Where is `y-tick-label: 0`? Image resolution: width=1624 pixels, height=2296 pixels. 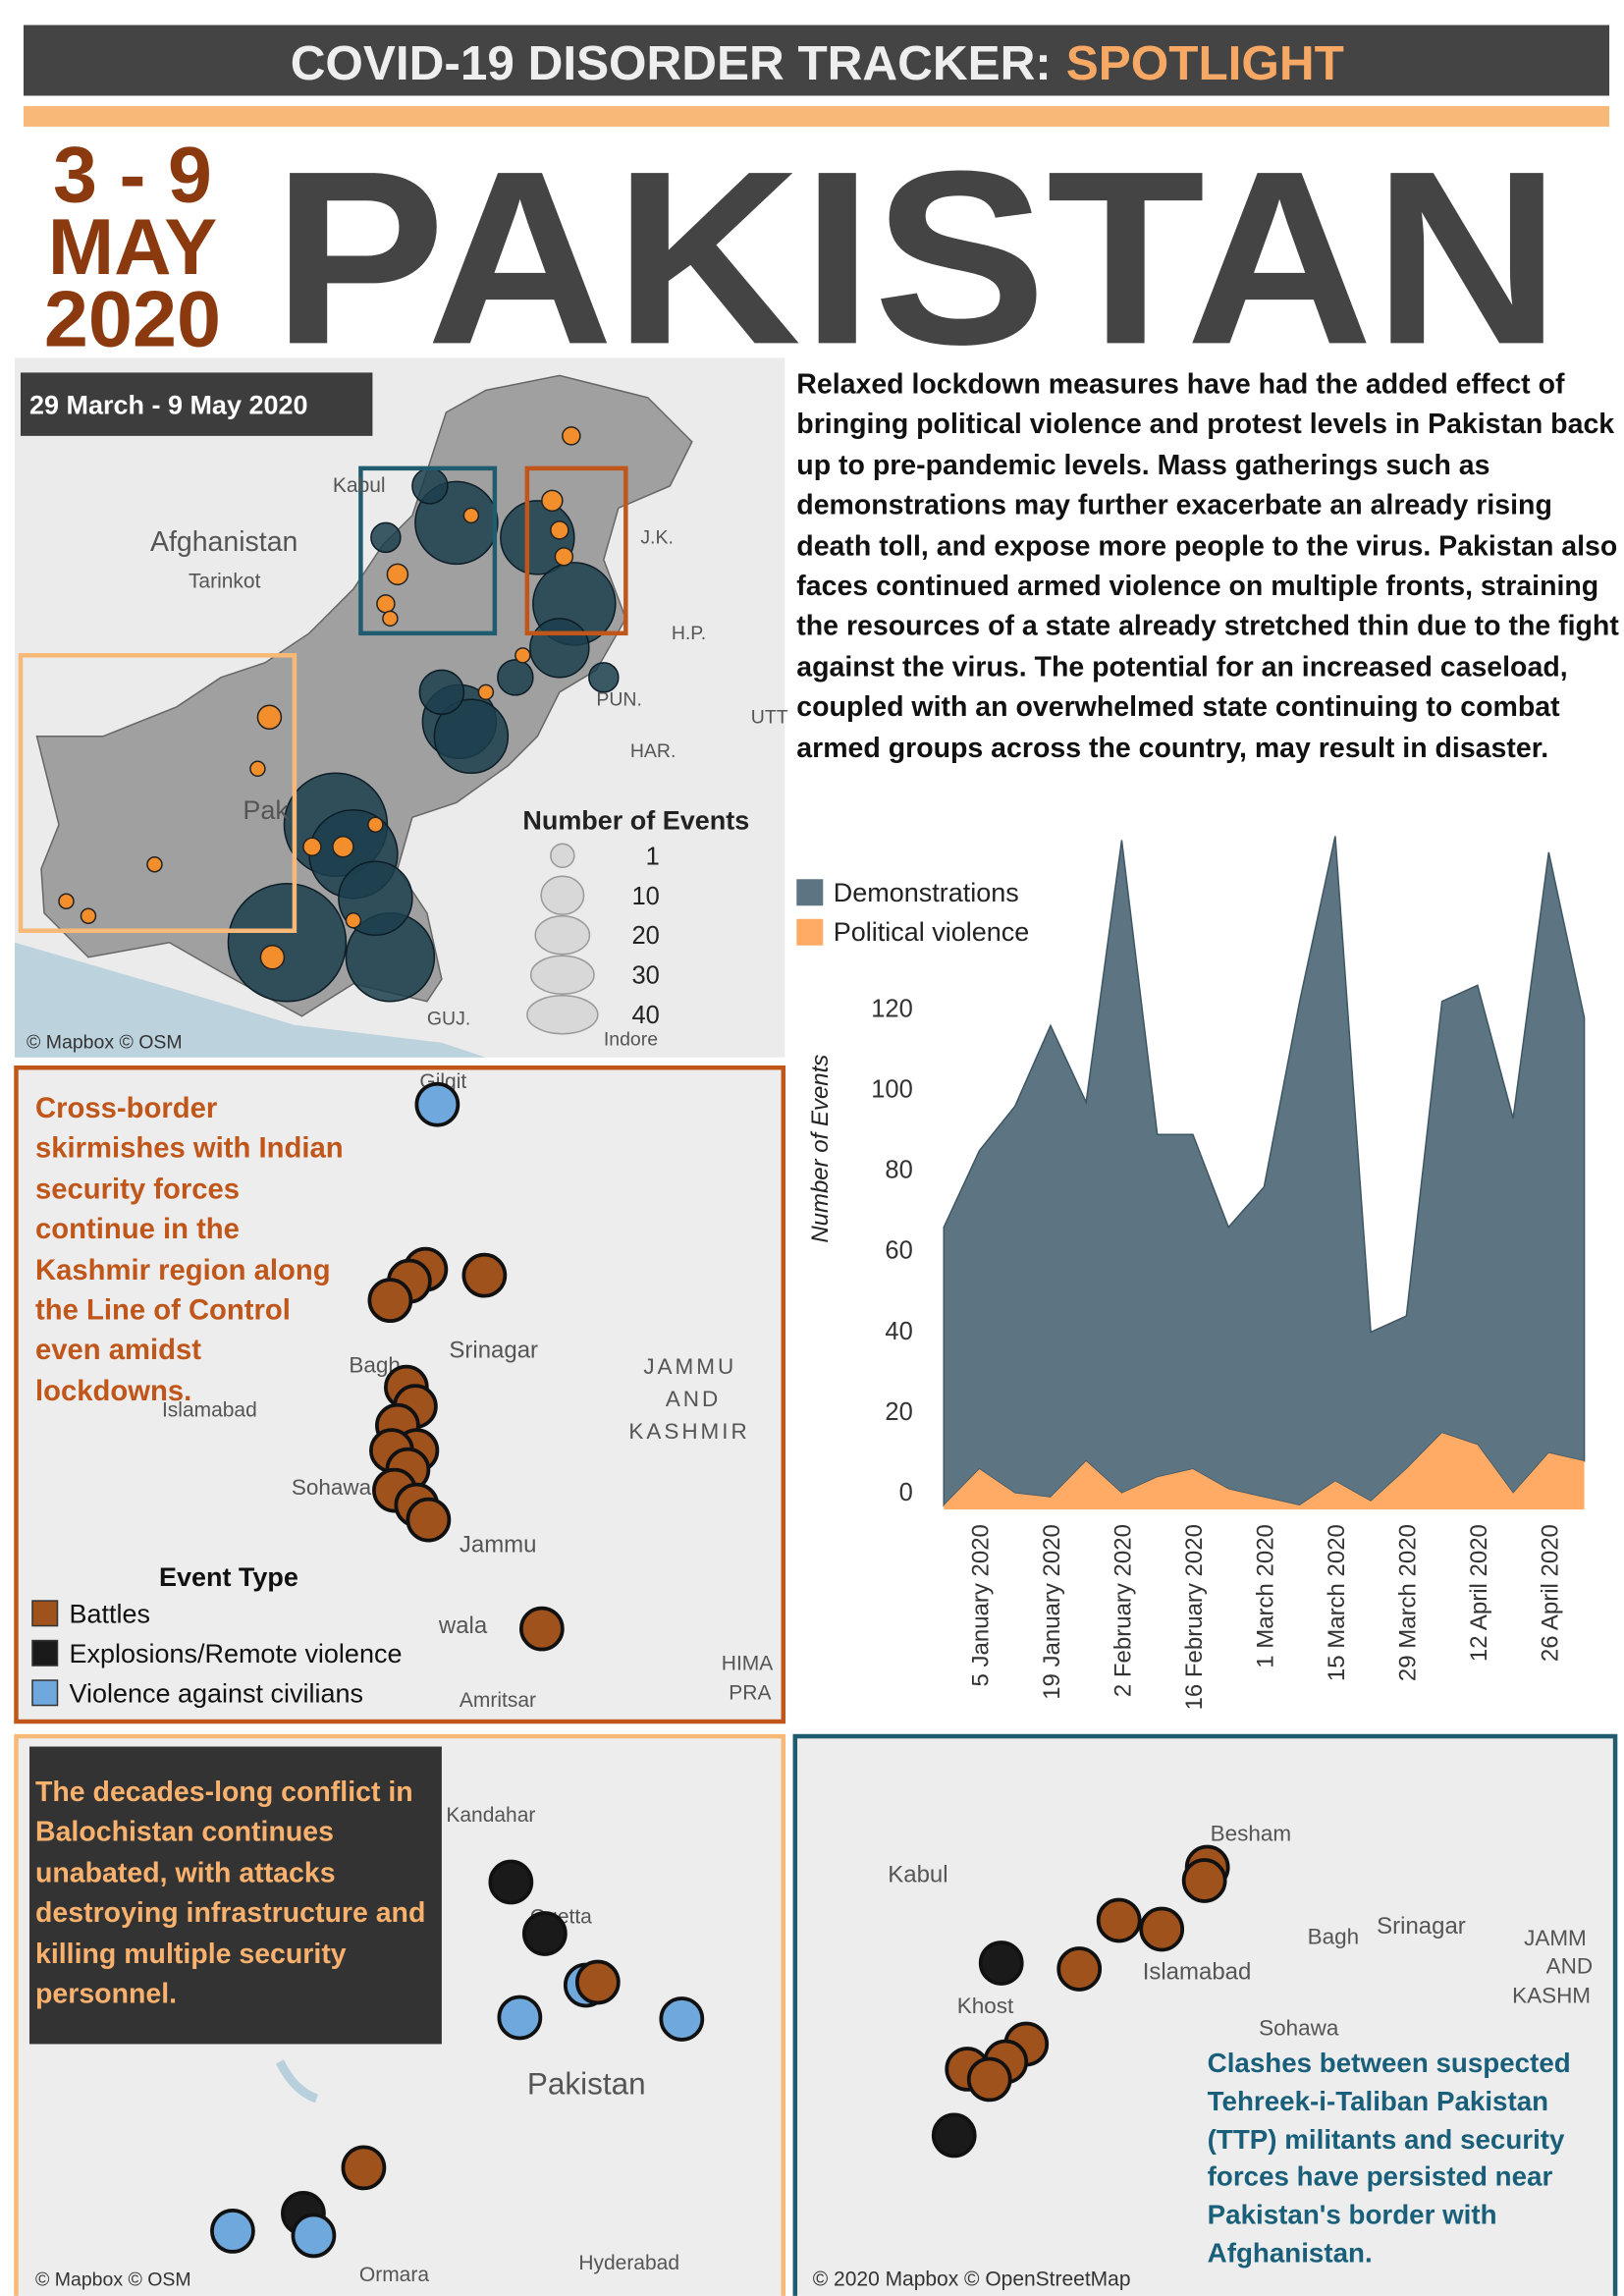 y-tick-label: 0 is located at coordinates (906, 1492).